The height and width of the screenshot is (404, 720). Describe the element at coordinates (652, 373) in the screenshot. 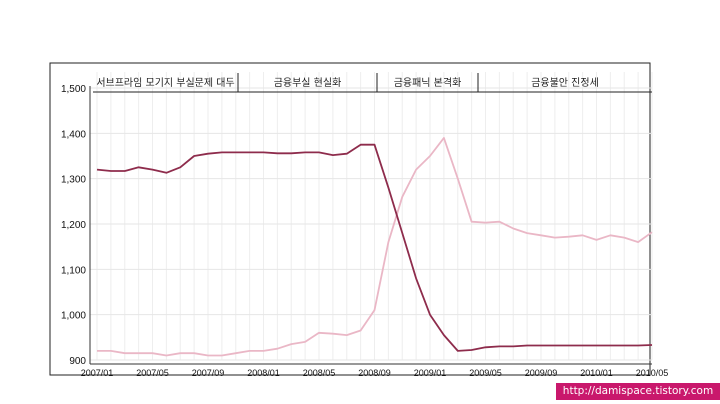

I see `x-tick-label: 2010/05` at that location.